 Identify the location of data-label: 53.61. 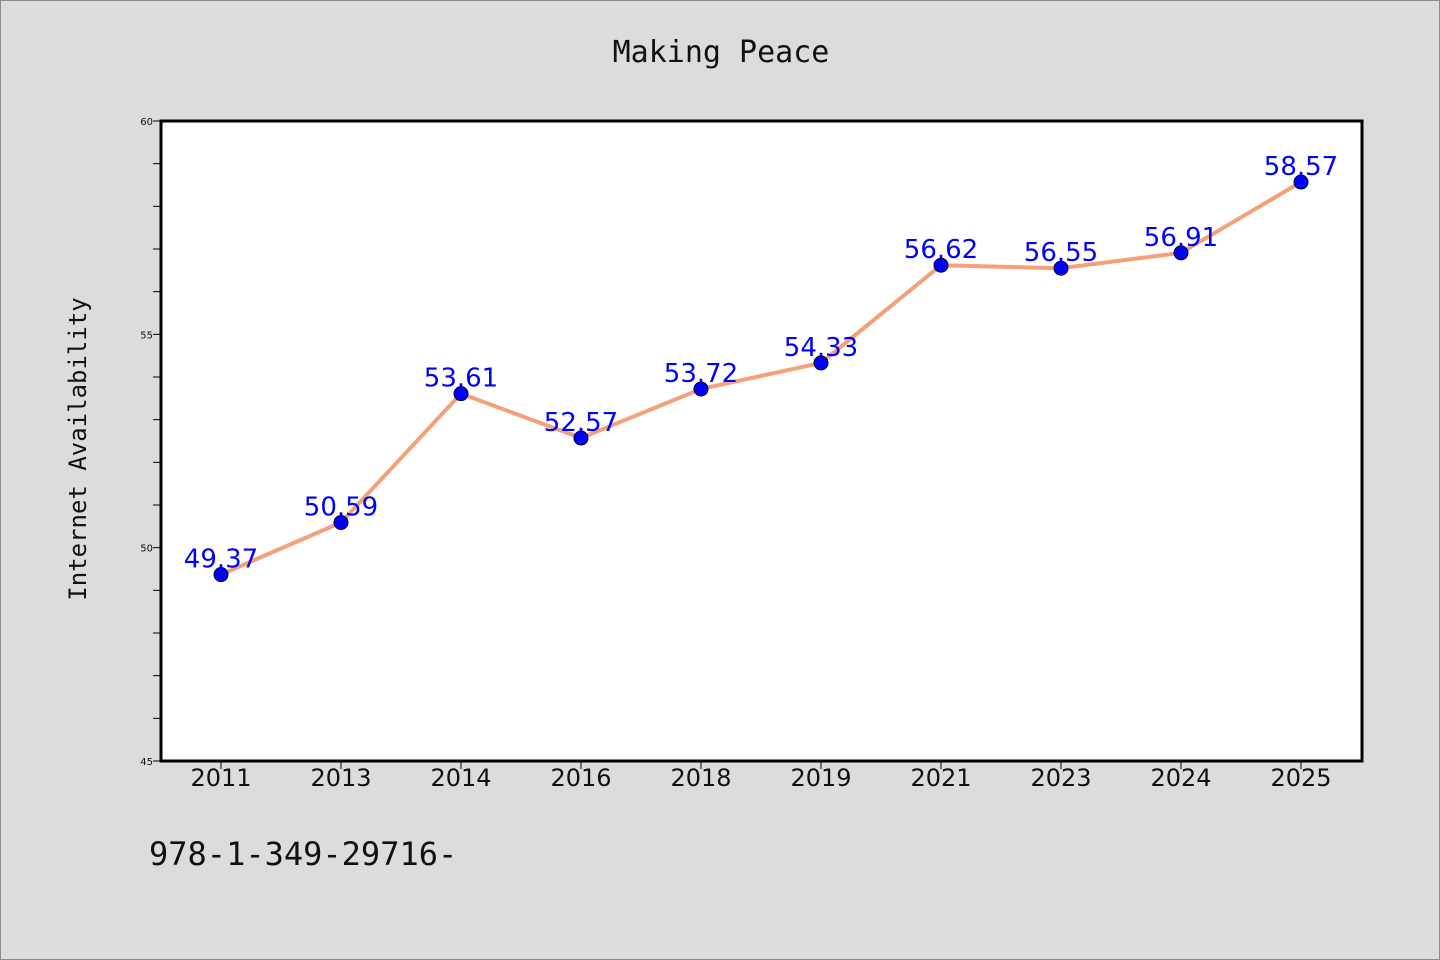
(461, 379).